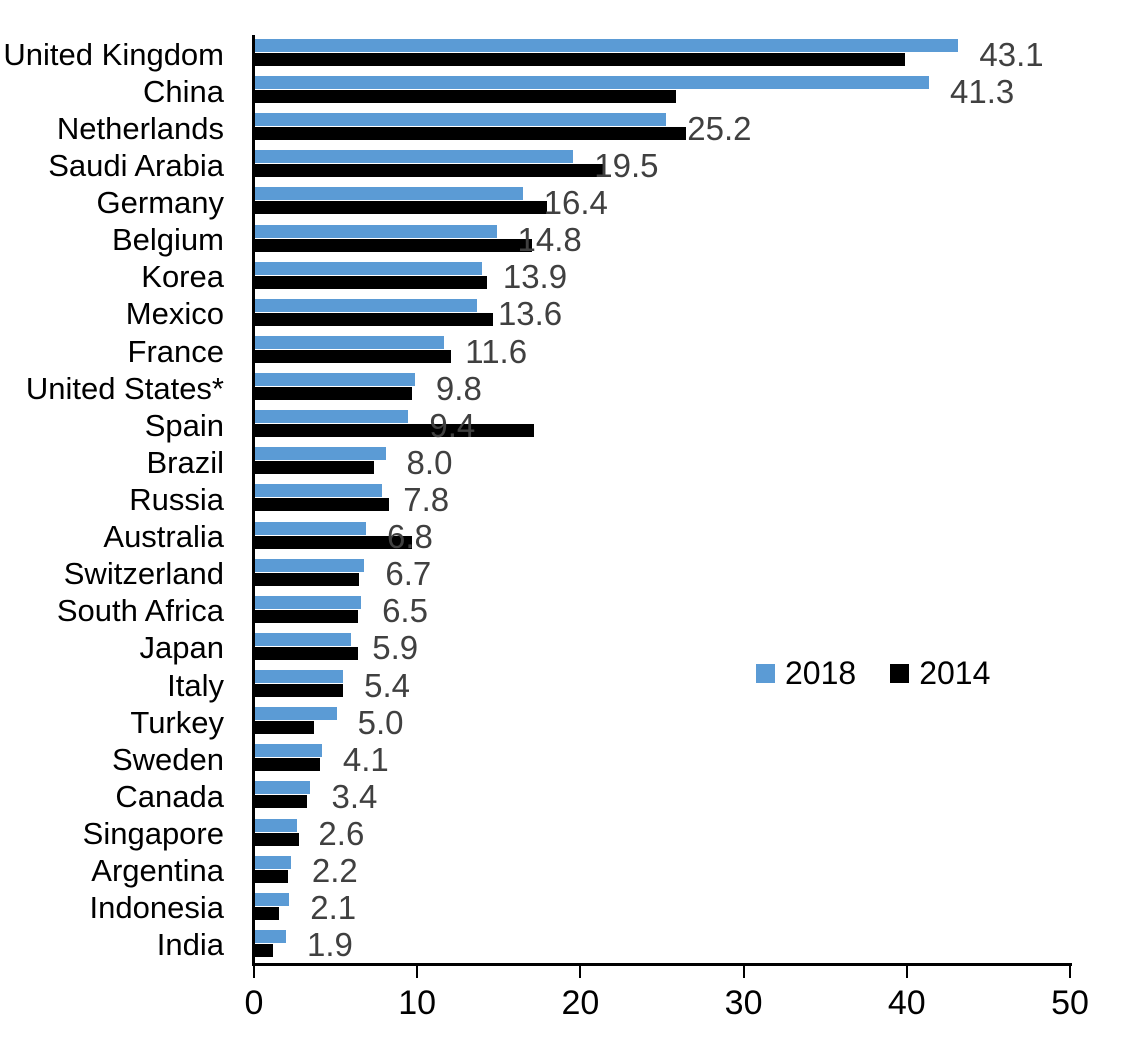 The width and height of the screenshot is (1123, 1041). I want to click on legend-label-2018: 2018, so click(821, 673).